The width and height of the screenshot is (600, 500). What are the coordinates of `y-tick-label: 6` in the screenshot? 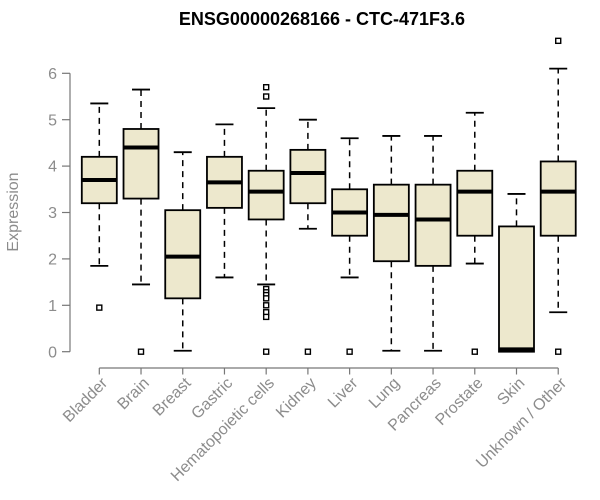 It's located at (52, 74).